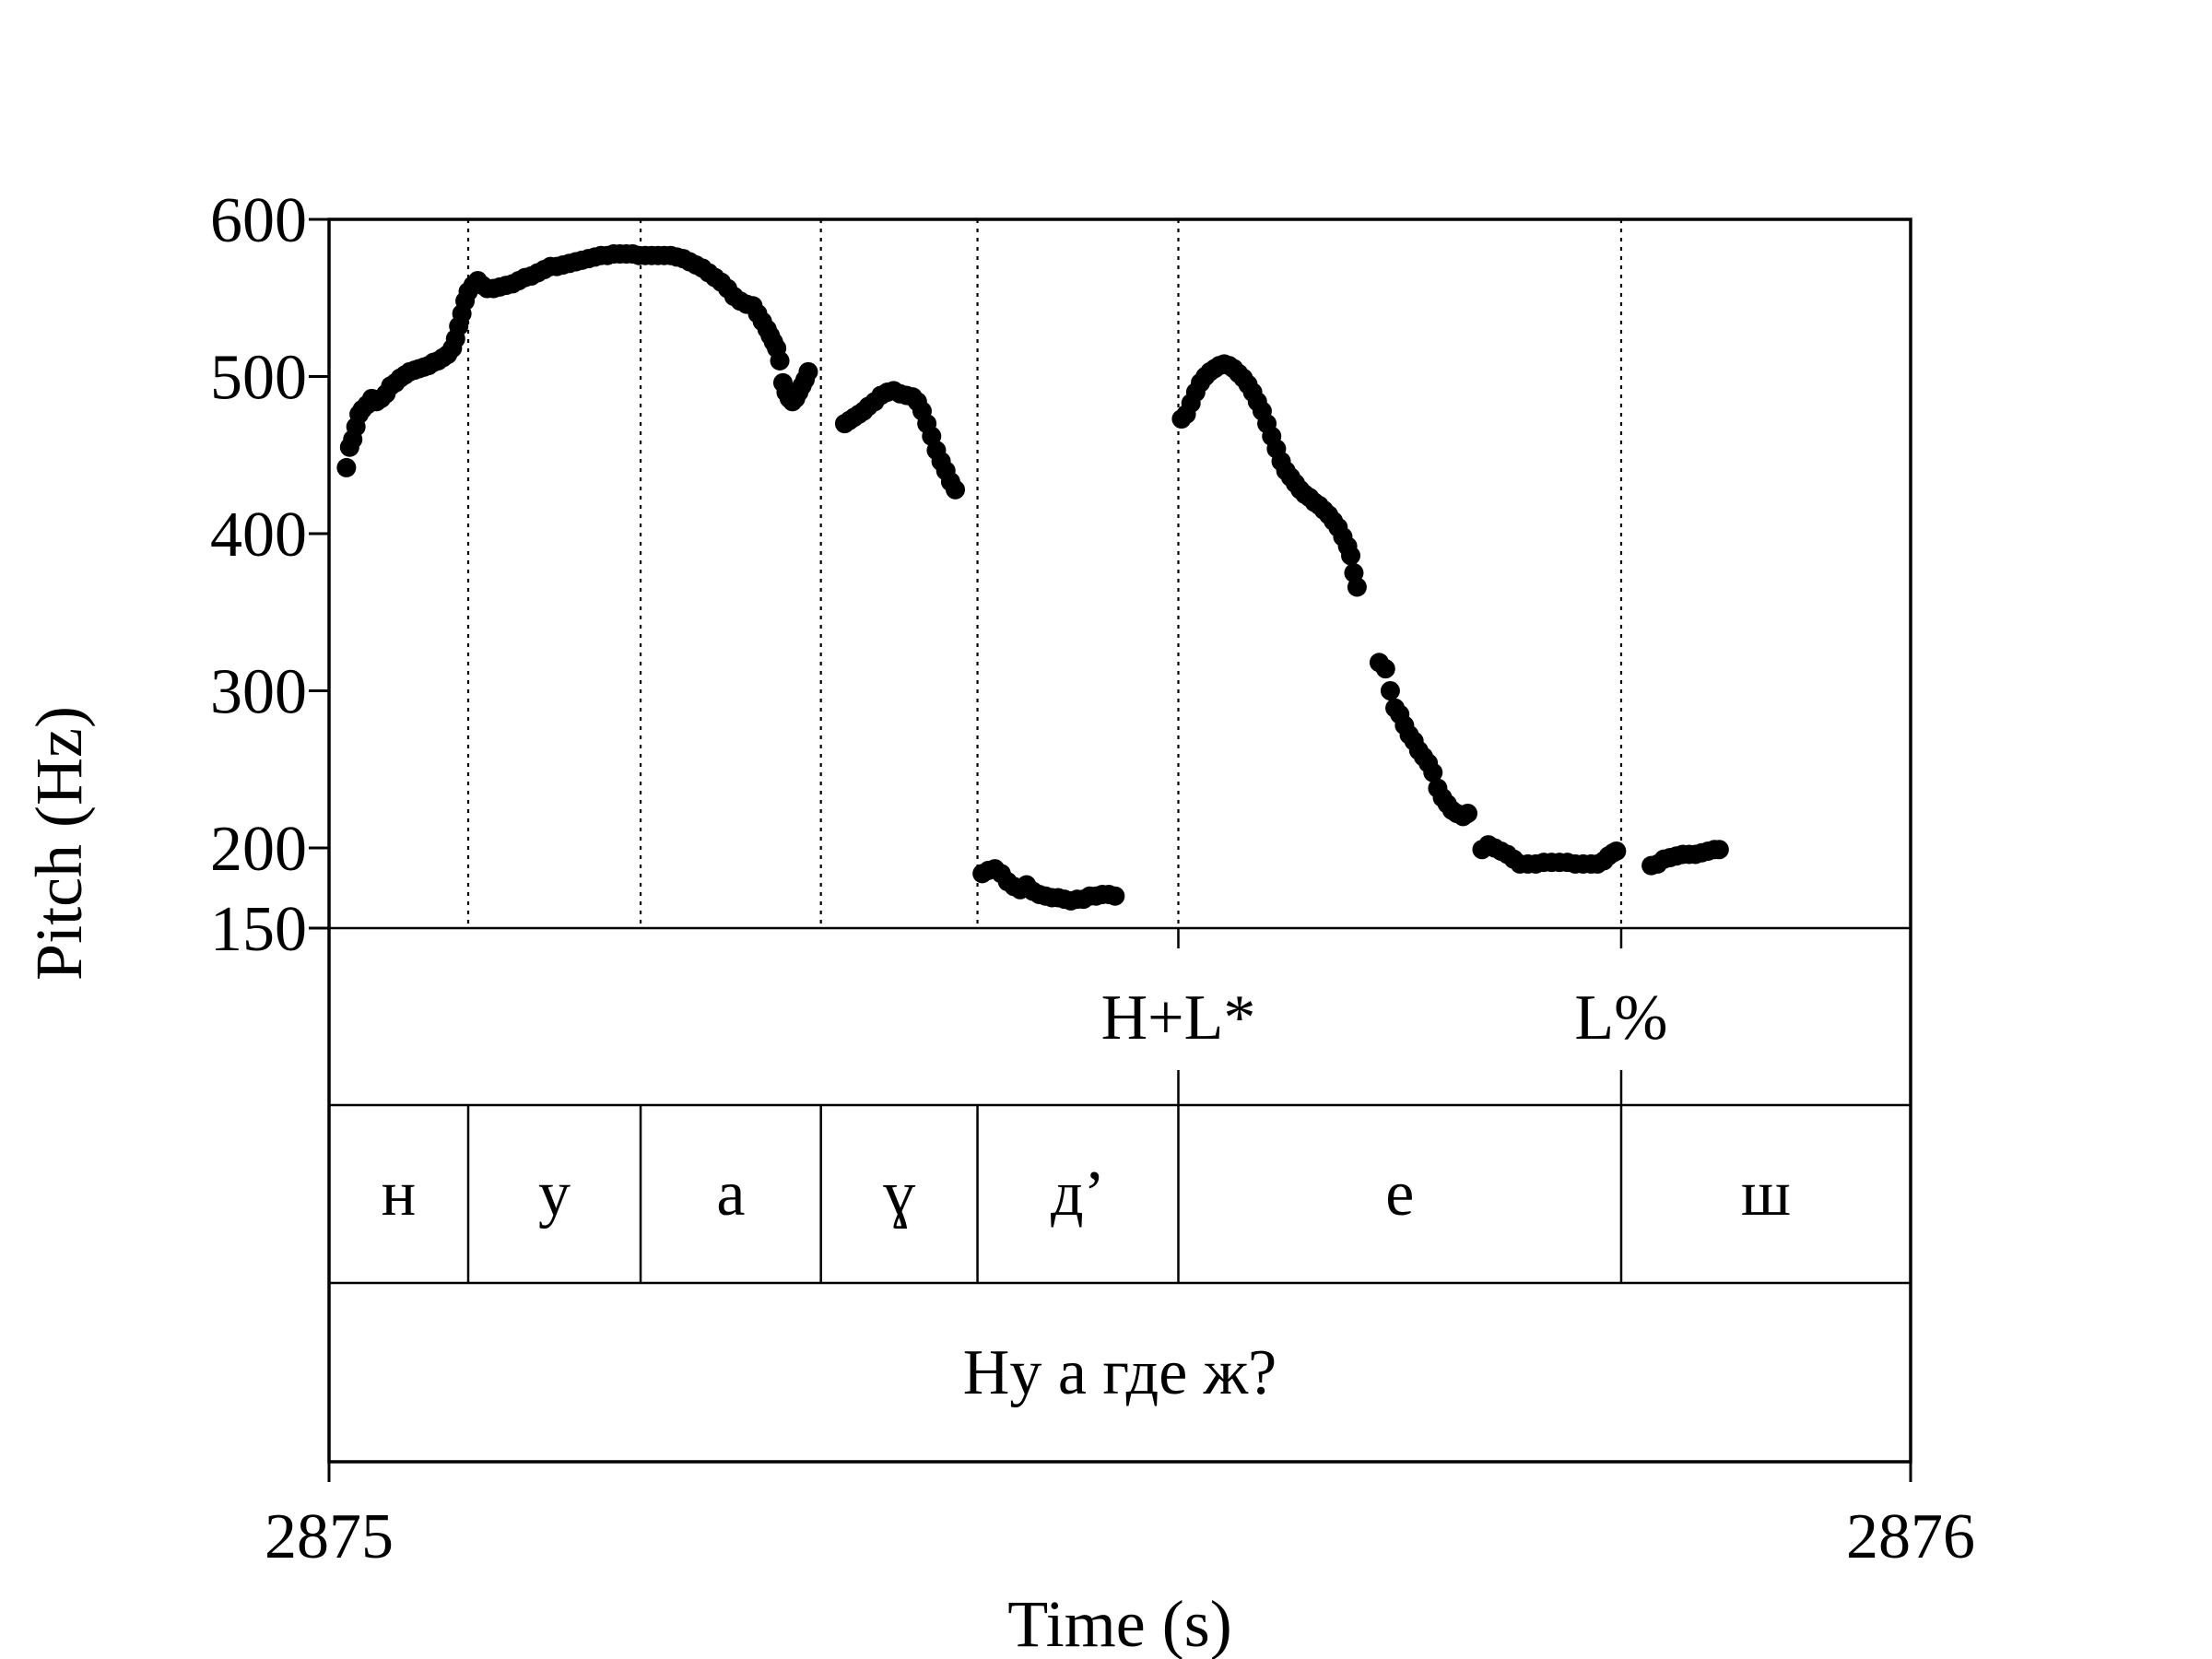  What do you see at coordinates (399, 1194) in the screenshot?
I see `segment-label: н` at bounding box center [399, 1194].